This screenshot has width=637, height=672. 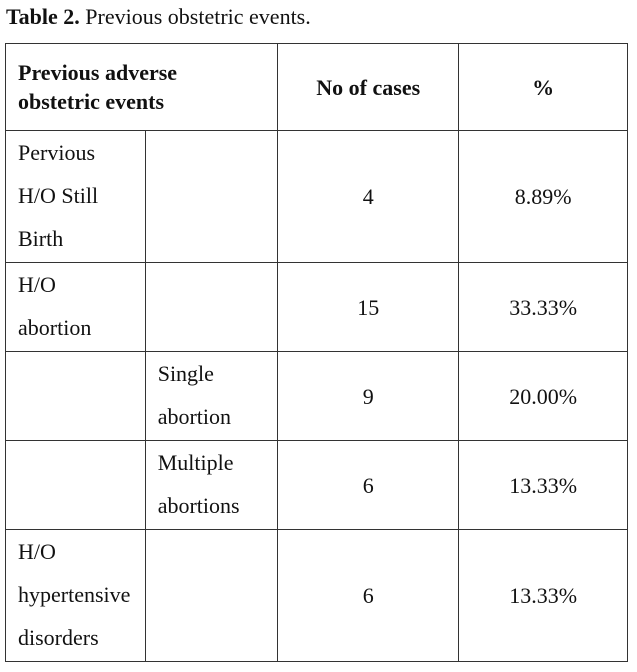 What do you see at coordinates (368, 396) in the screenshot?
I see `row-cases: 9` at bounding box center [368, 396].